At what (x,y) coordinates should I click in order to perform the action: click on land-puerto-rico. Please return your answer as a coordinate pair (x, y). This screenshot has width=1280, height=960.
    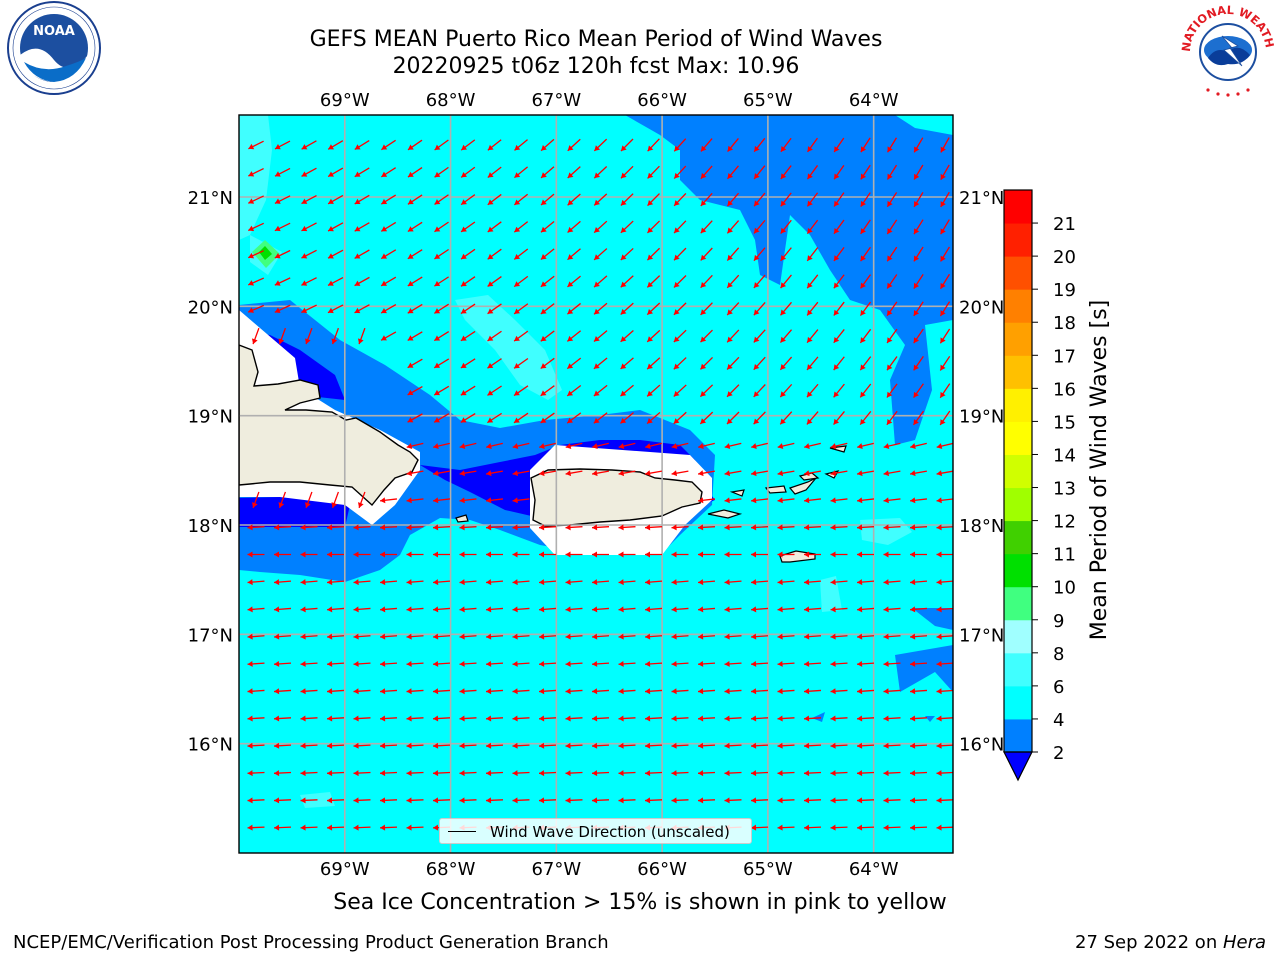
    Looking at the image, I should click on (616, 497).